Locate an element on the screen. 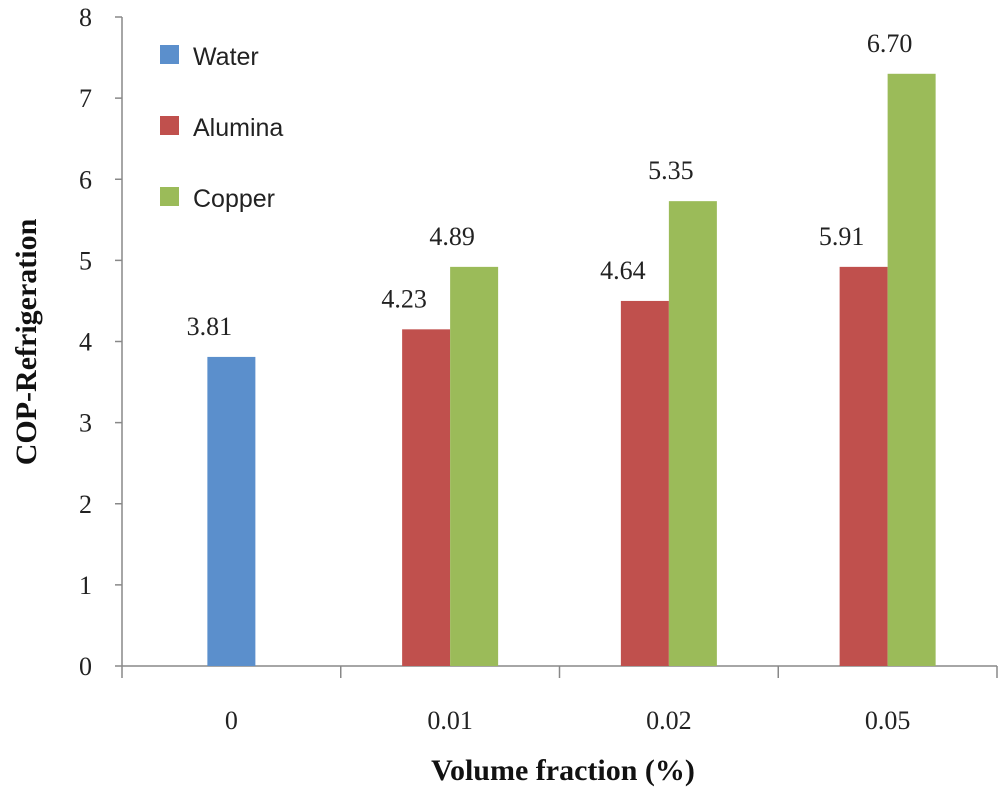  data-label: 5.91 is located at coordinates (842, 236).